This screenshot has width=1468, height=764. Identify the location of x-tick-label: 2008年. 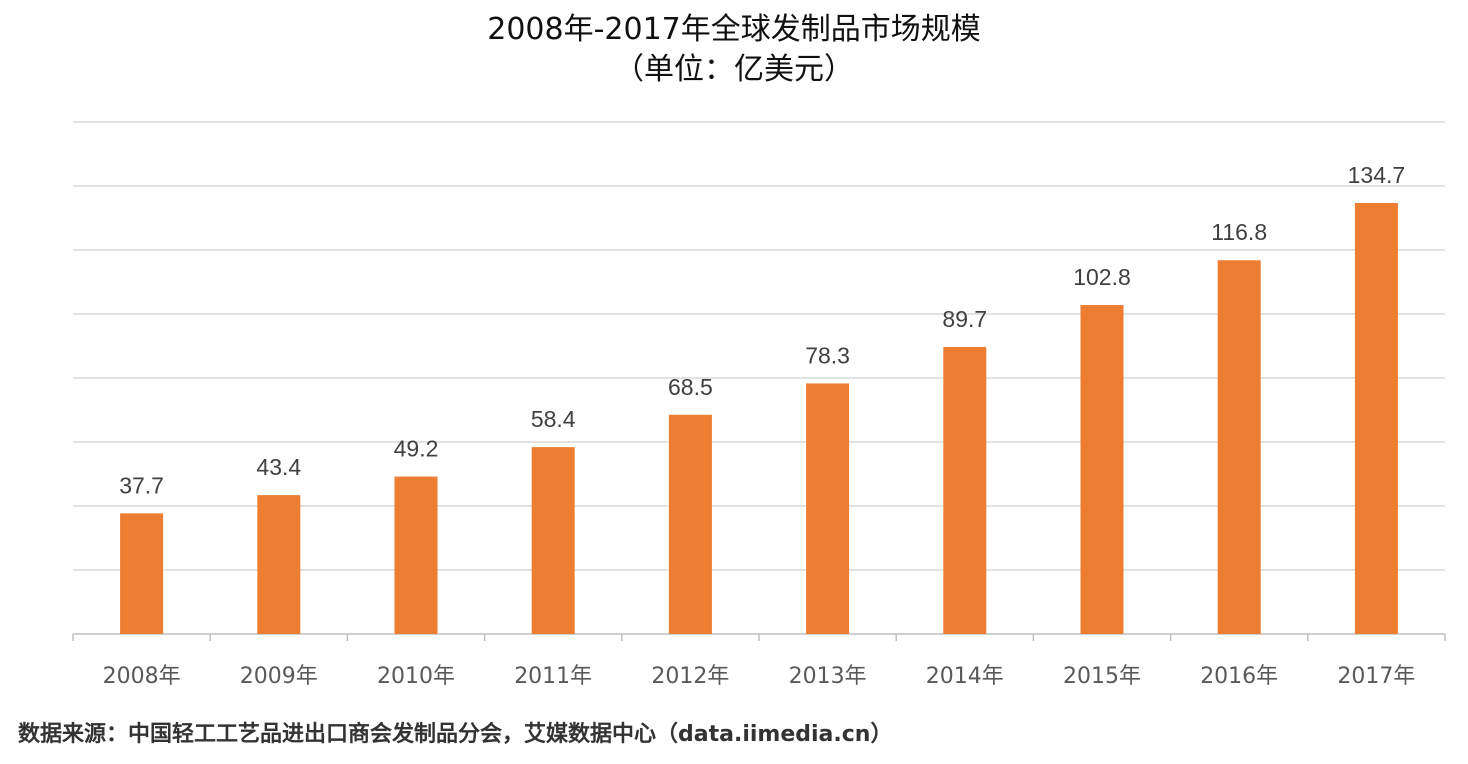
(142, 676).